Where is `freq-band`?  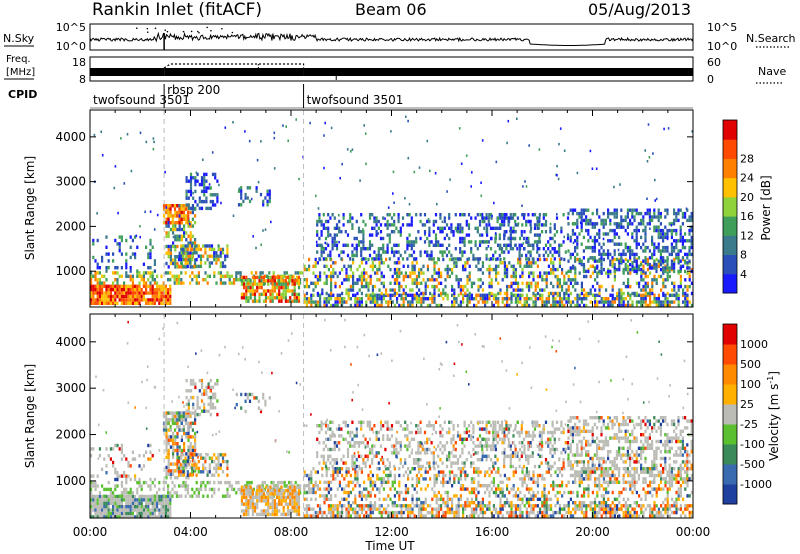 freq-band is located at coordinates (498, 72).